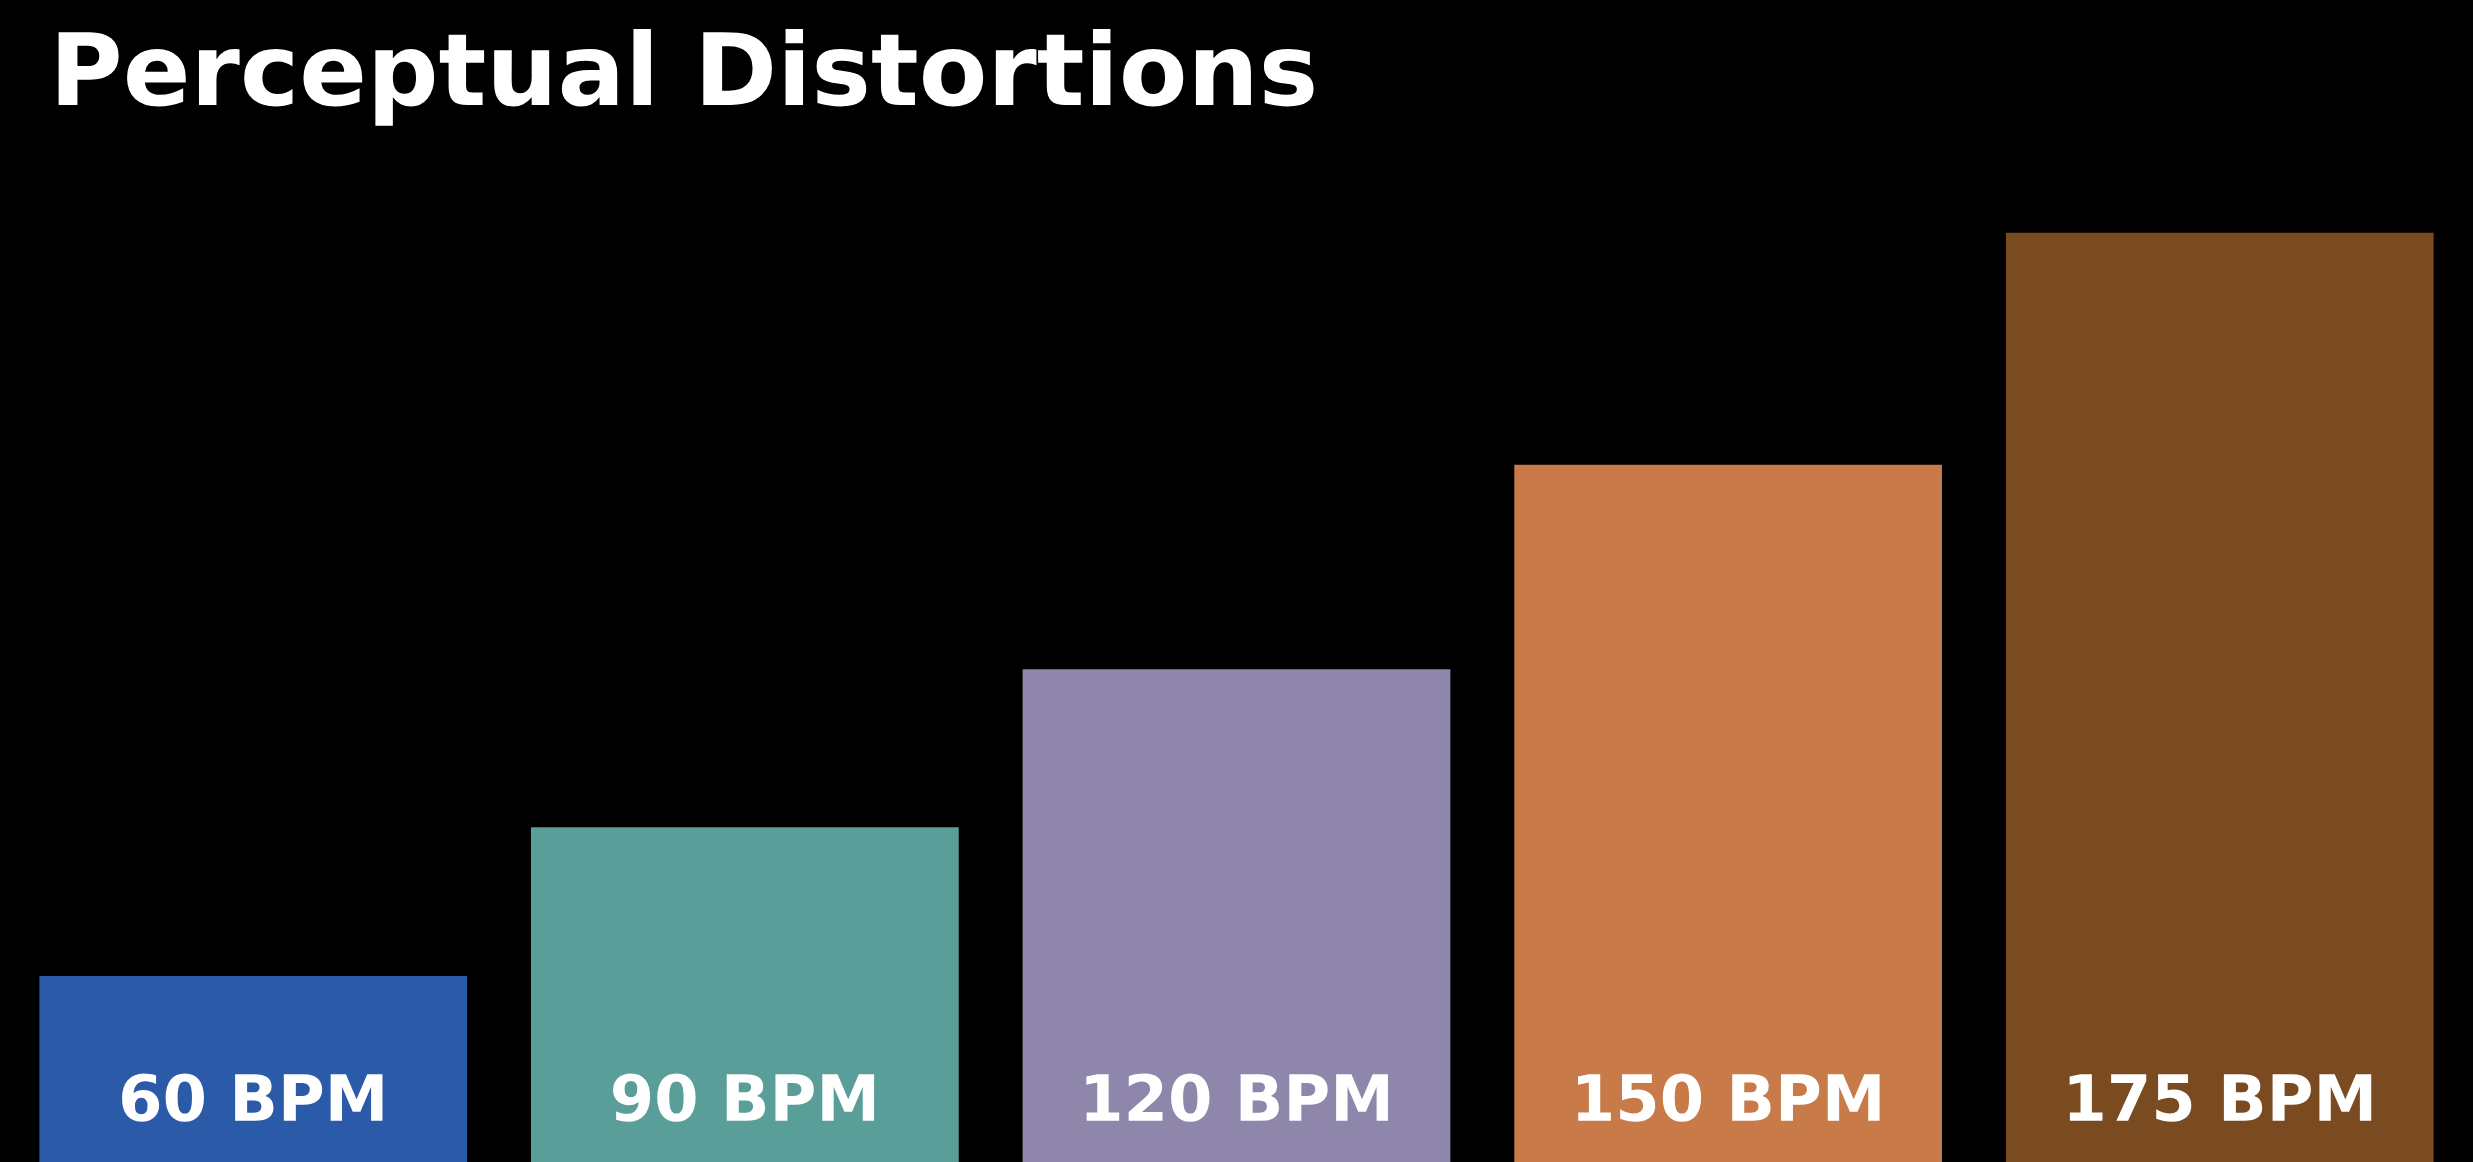  Describe the element at coordinates (744, 1097) in the screenshot. I see `x-tick-label: 90 BPM` at that location.